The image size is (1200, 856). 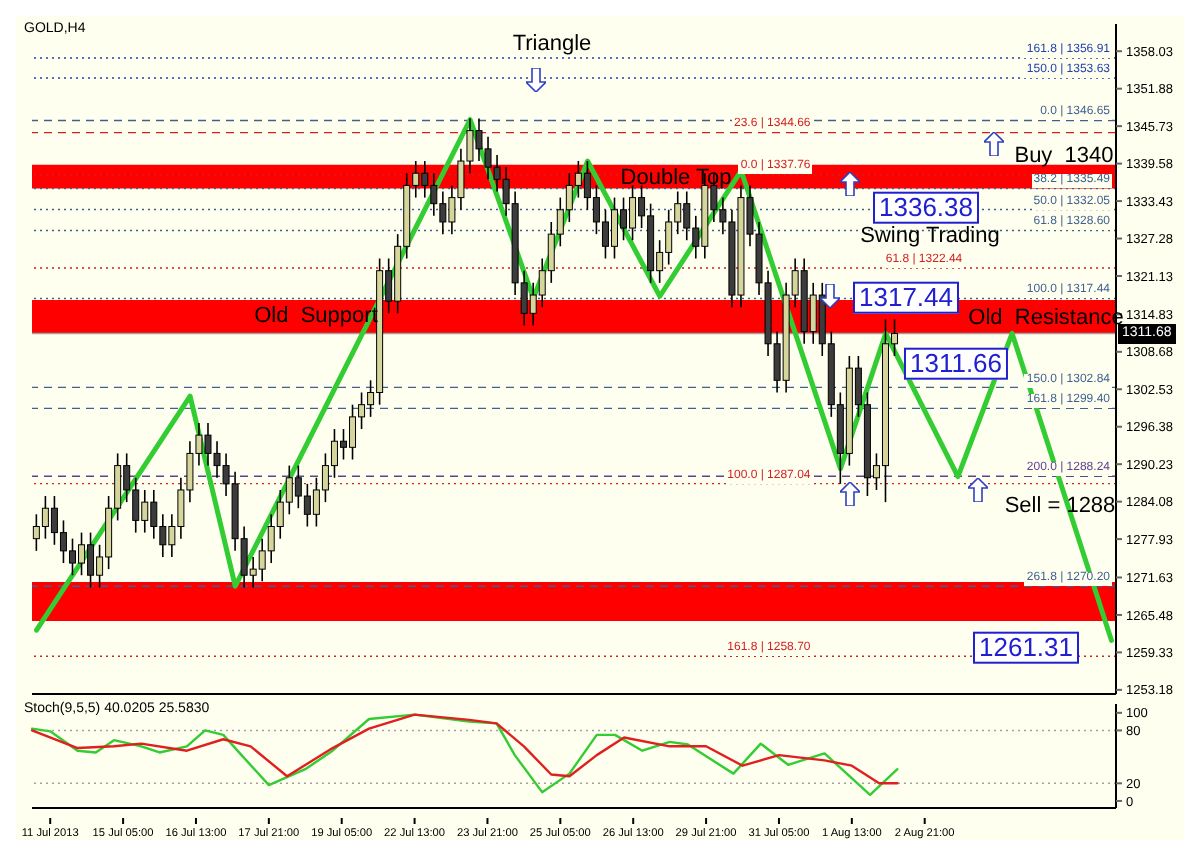 I want to click on annotation: Buy 1340, so click(x=1064, y=156).